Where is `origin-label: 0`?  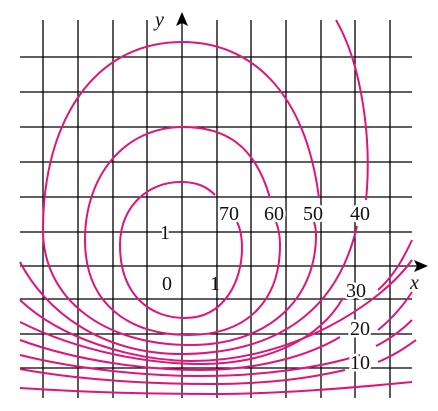 origin-label: 0 is located at coordinates (167, 284).